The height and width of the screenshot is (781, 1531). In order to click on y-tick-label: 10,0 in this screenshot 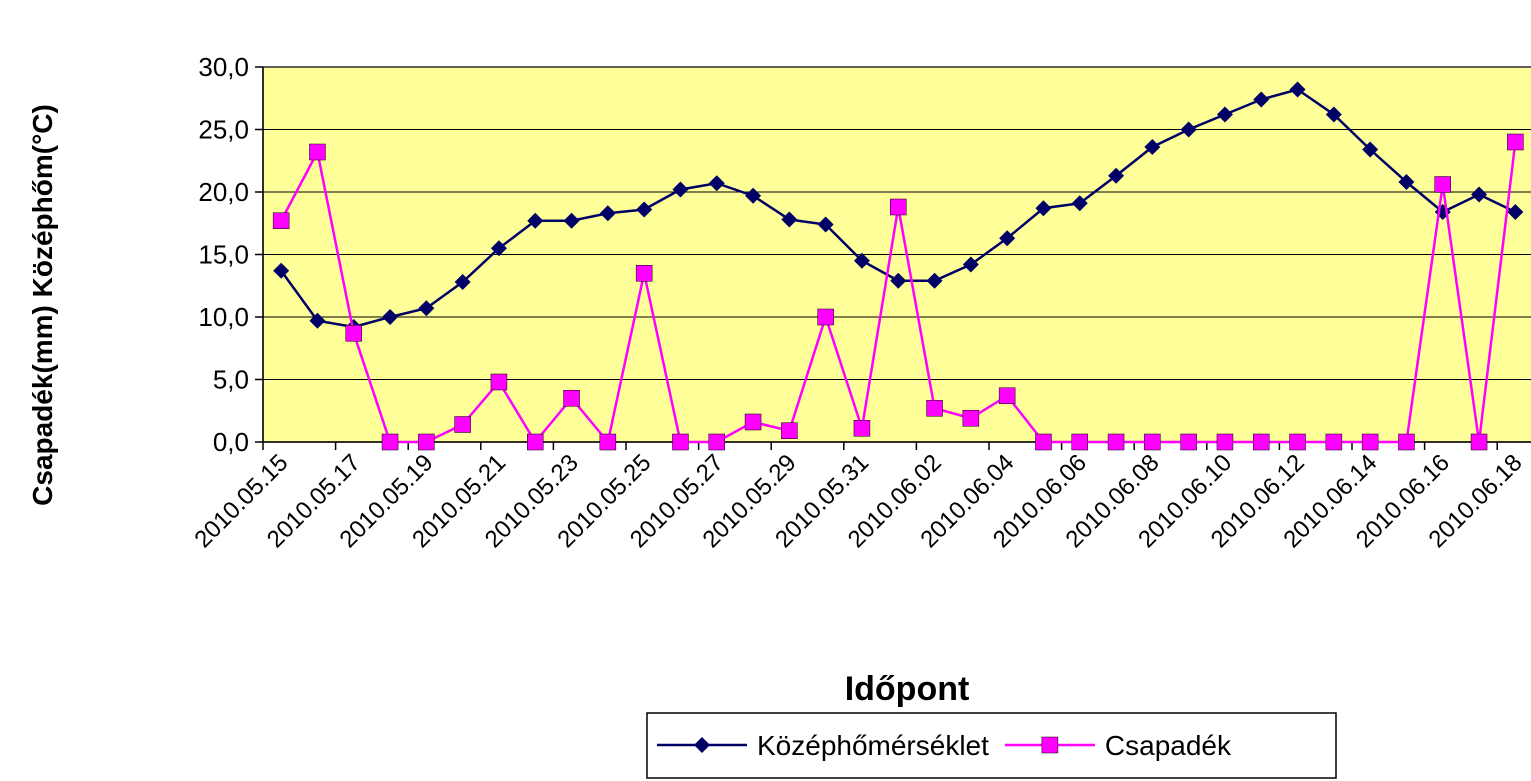, I will do `click(223, 317)`.